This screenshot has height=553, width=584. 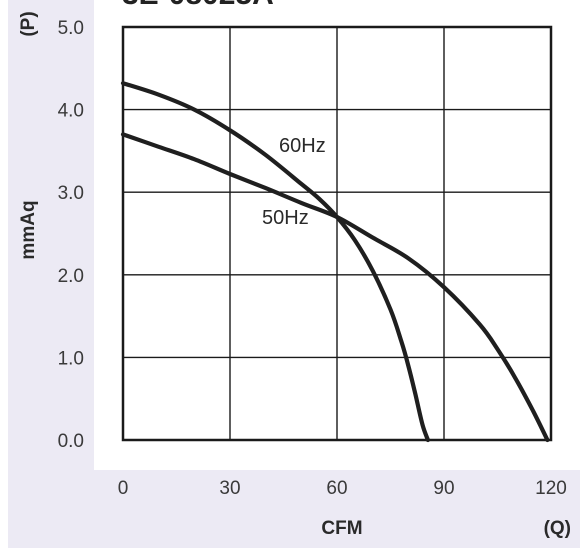 I want to click on x-tick-label: 0, so click(x=123, y=488).